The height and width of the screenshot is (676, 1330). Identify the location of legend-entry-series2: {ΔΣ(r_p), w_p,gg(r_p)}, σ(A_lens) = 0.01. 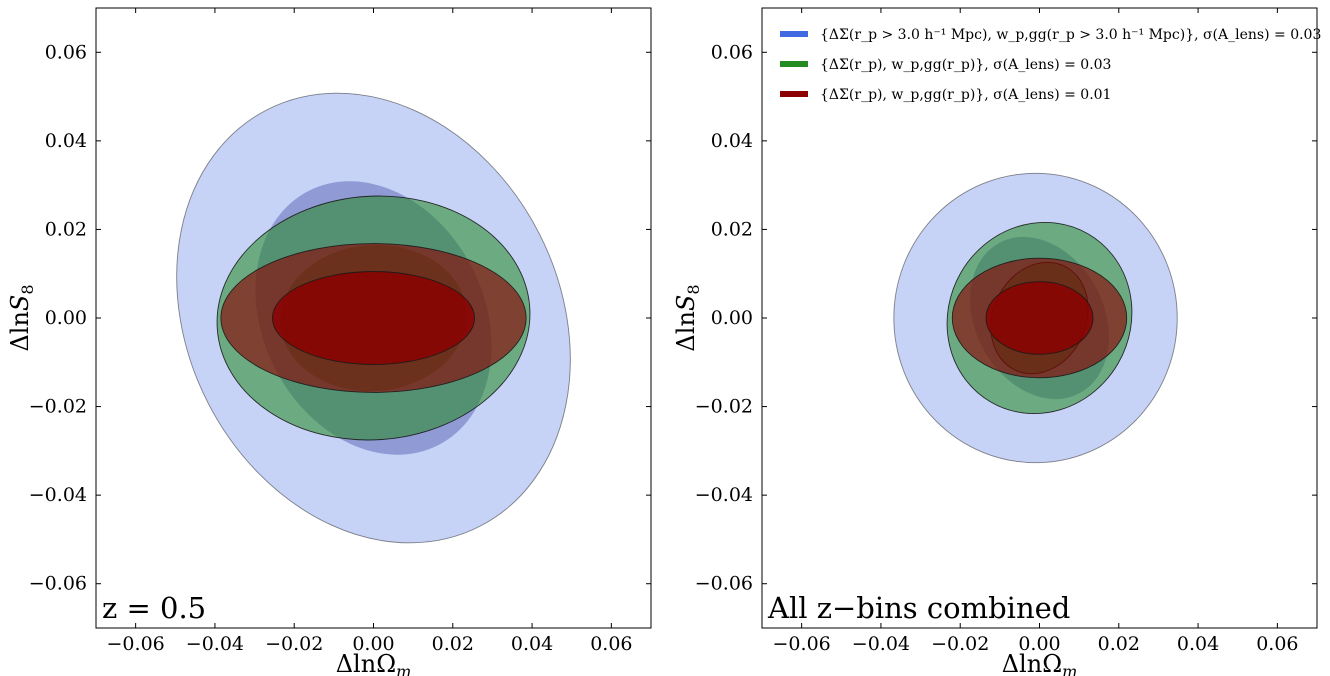
(965, 95).